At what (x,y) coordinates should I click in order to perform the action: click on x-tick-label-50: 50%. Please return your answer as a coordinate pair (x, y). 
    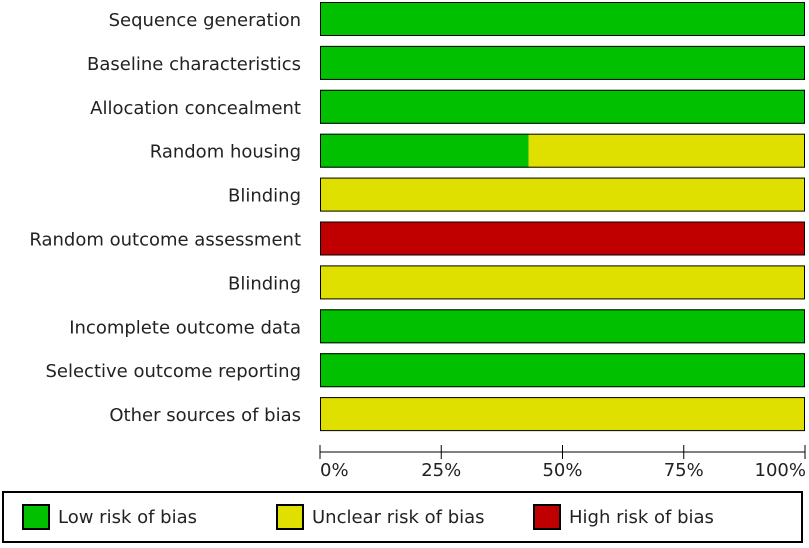
    Looking at the image, I should click on (562, 470).